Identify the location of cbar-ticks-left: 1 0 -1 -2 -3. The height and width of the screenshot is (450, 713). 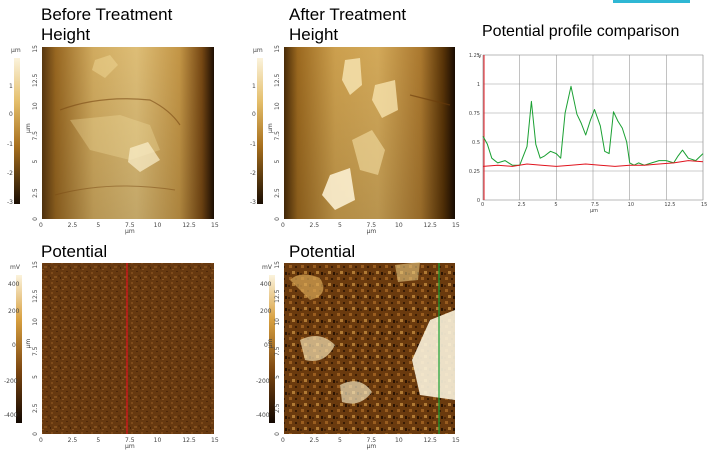
(10, 144).